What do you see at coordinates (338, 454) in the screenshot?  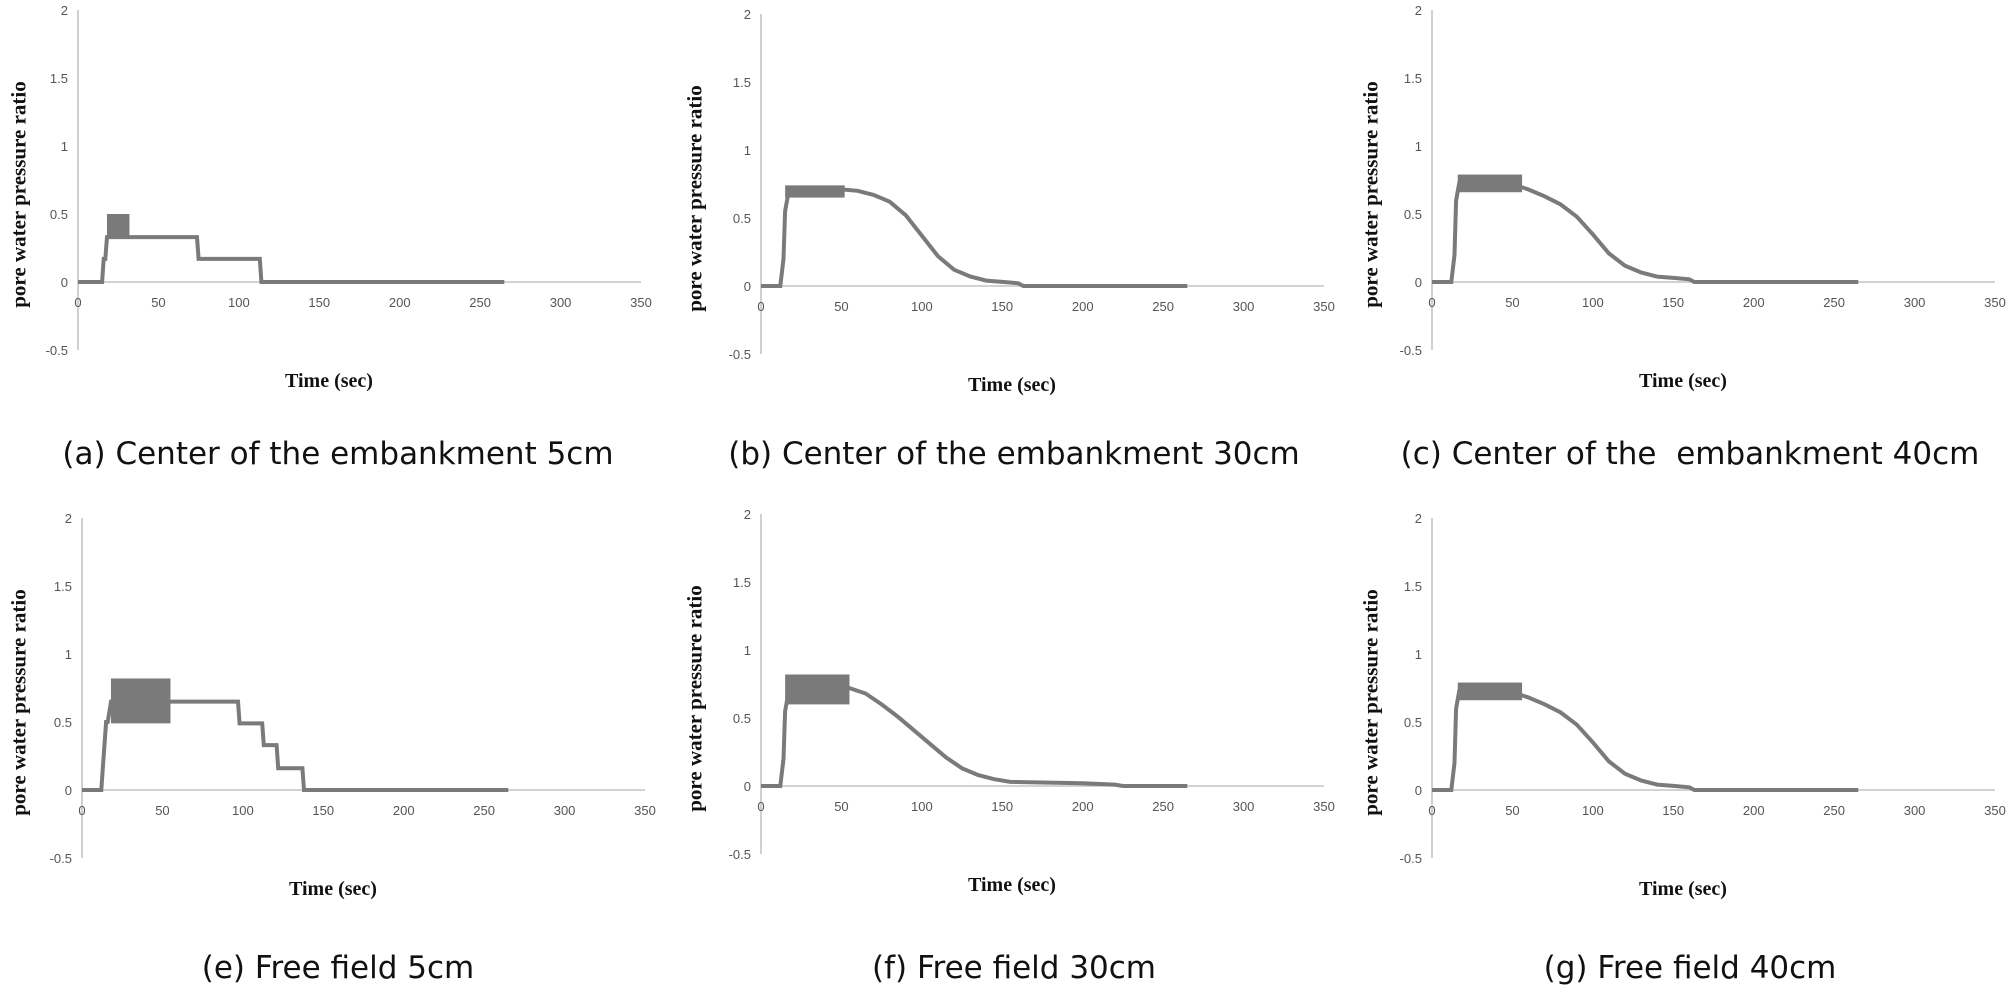 I see `panel-caption: (a) Center of the embankment 5cm` at bounding box center [338, 454].